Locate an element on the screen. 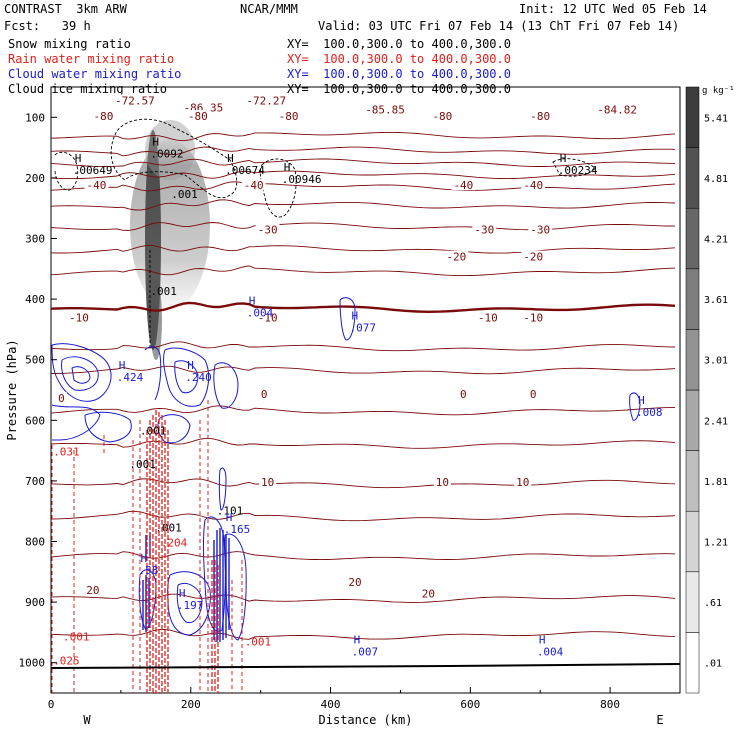  snow-shading-halo is located at coordinates (170, 225).